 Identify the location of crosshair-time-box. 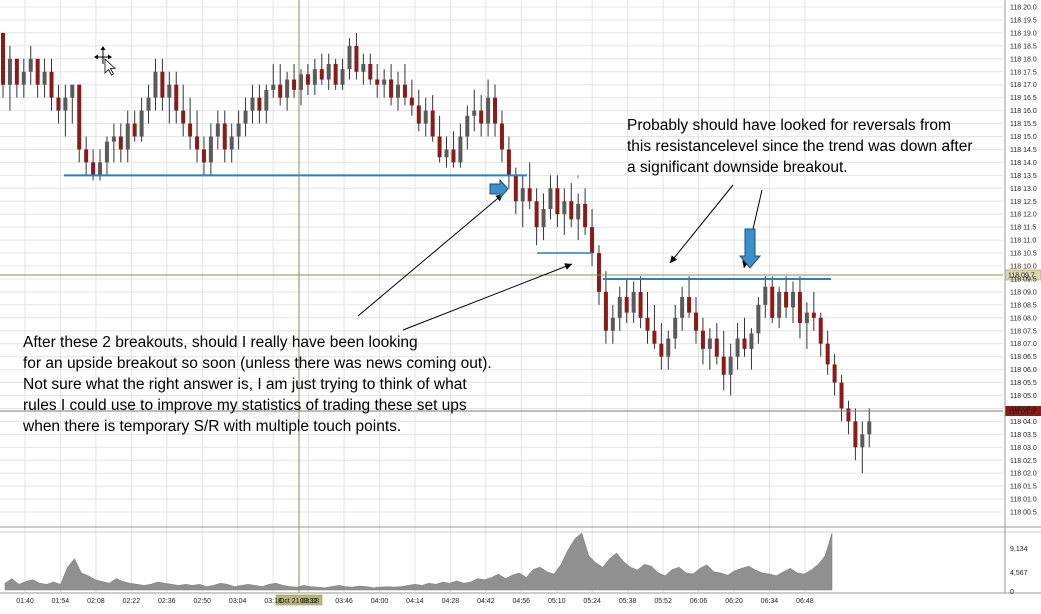
(299, 600).